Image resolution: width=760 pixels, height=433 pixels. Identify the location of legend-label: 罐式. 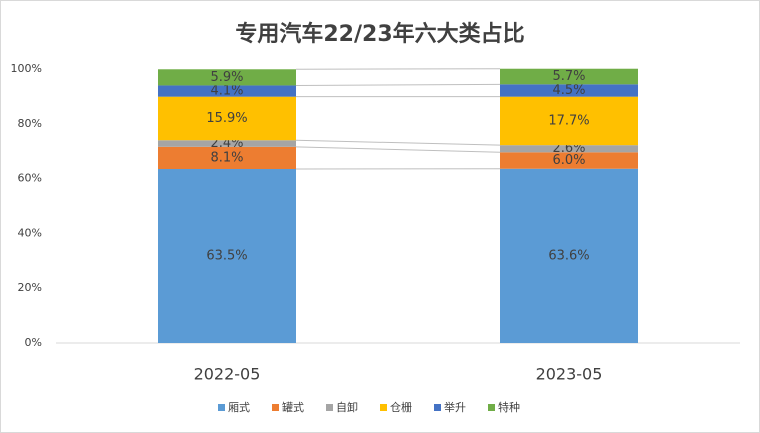
(293, 407).